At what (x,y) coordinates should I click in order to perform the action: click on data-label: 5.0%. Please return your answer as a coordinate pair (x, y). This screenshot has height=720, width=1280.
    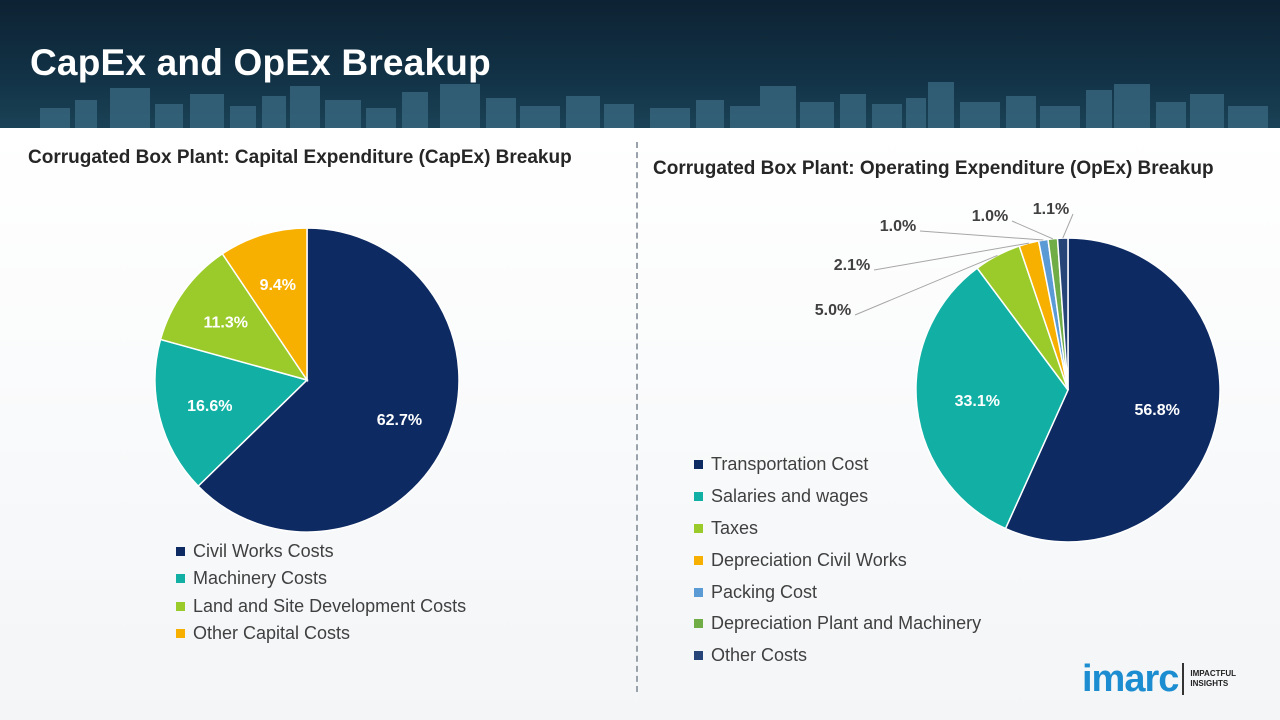
    Looking at the image, I should click on (833, 310).